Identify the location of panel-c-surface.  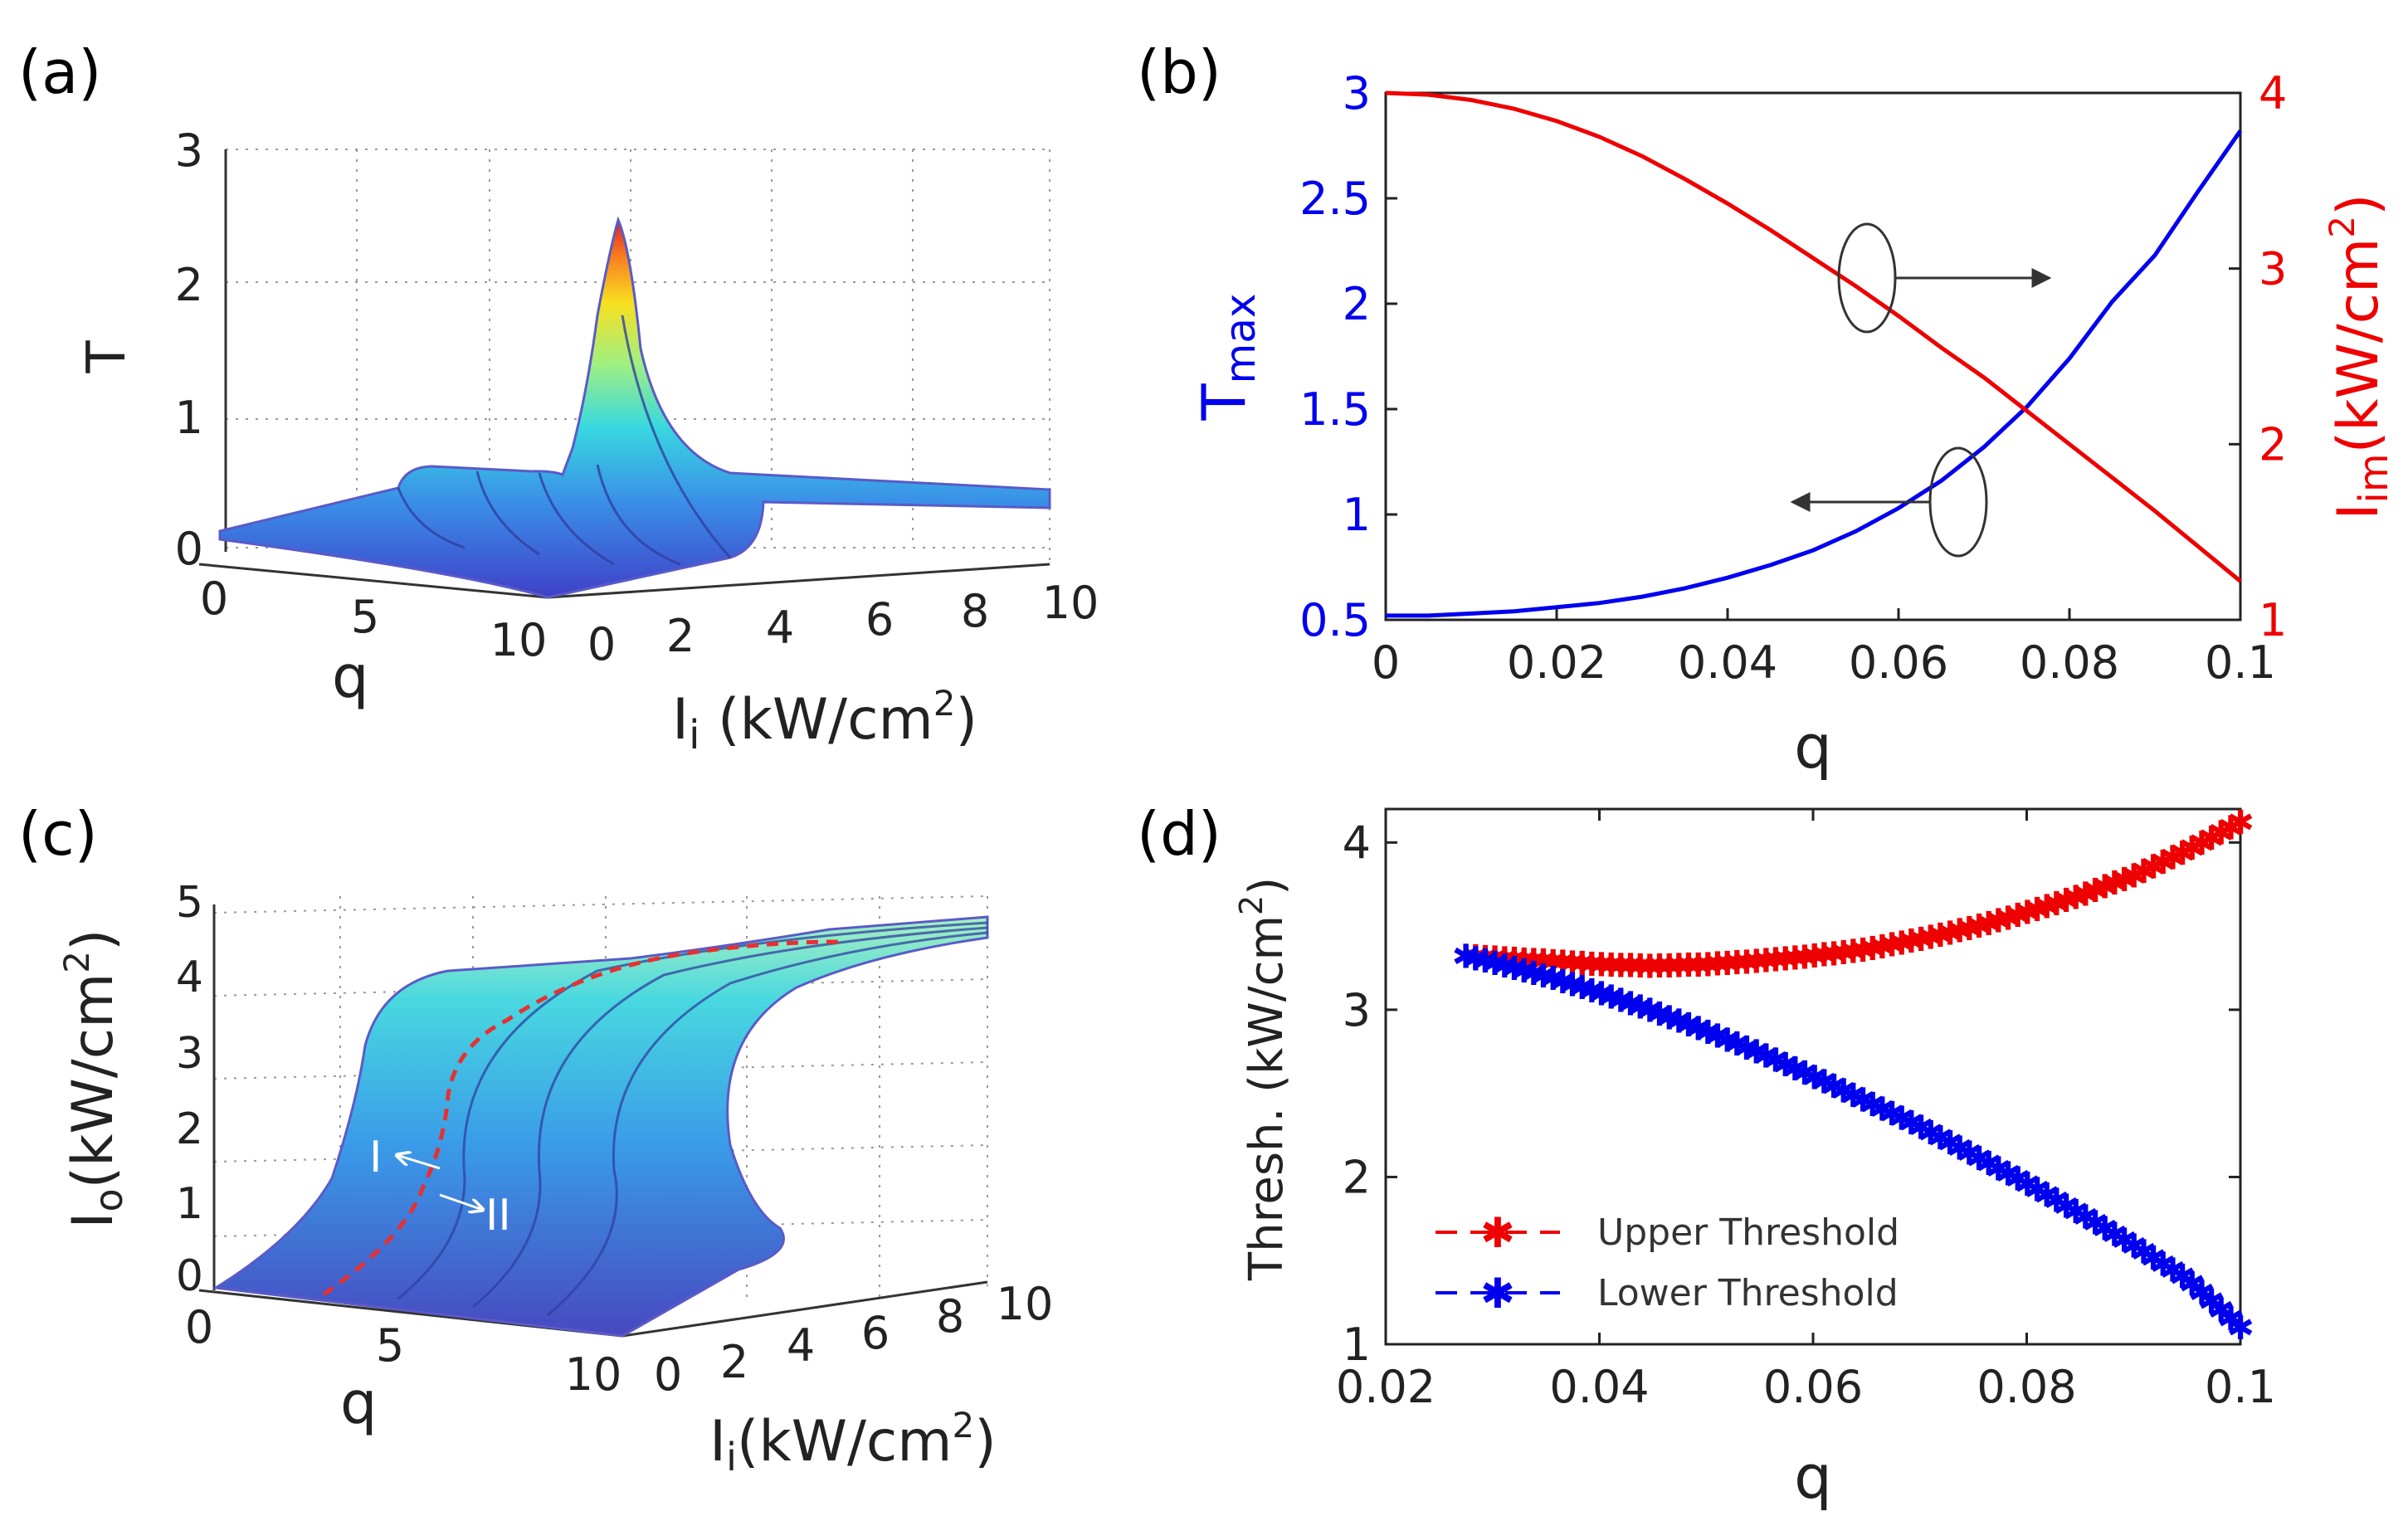
(600, 1126).